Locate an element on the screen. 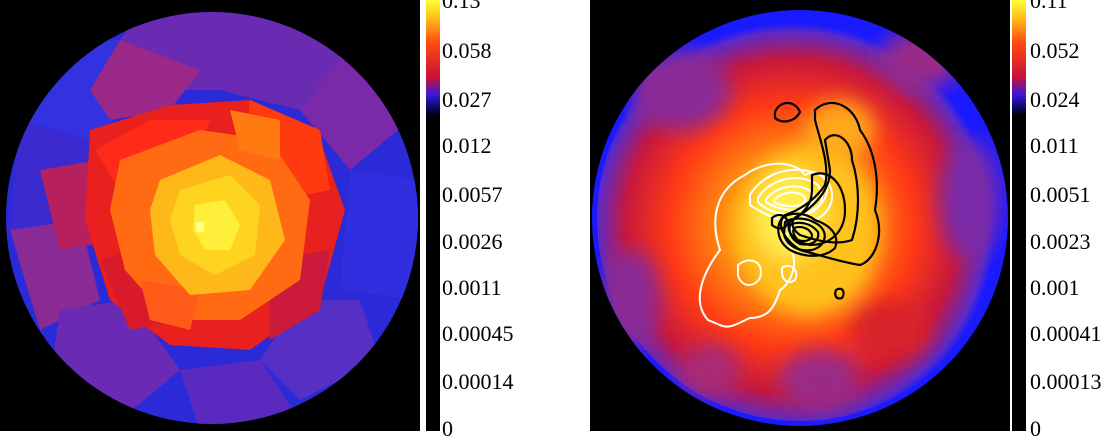  left-tick-1: 0.058 is located at coordinates (467, 50).